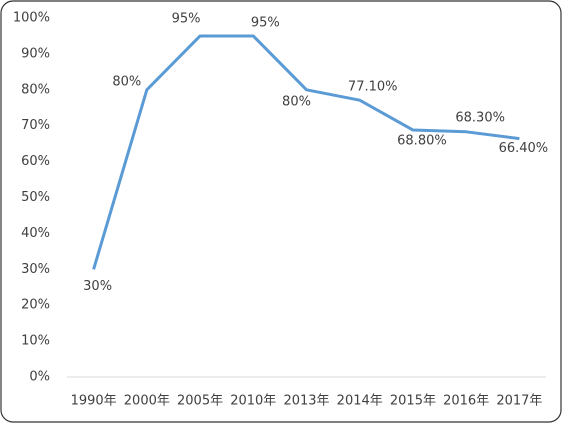  Describe the element at coordinates (306, 401) in the screenshot. I see `x-tick-label: 2013年` at that location.